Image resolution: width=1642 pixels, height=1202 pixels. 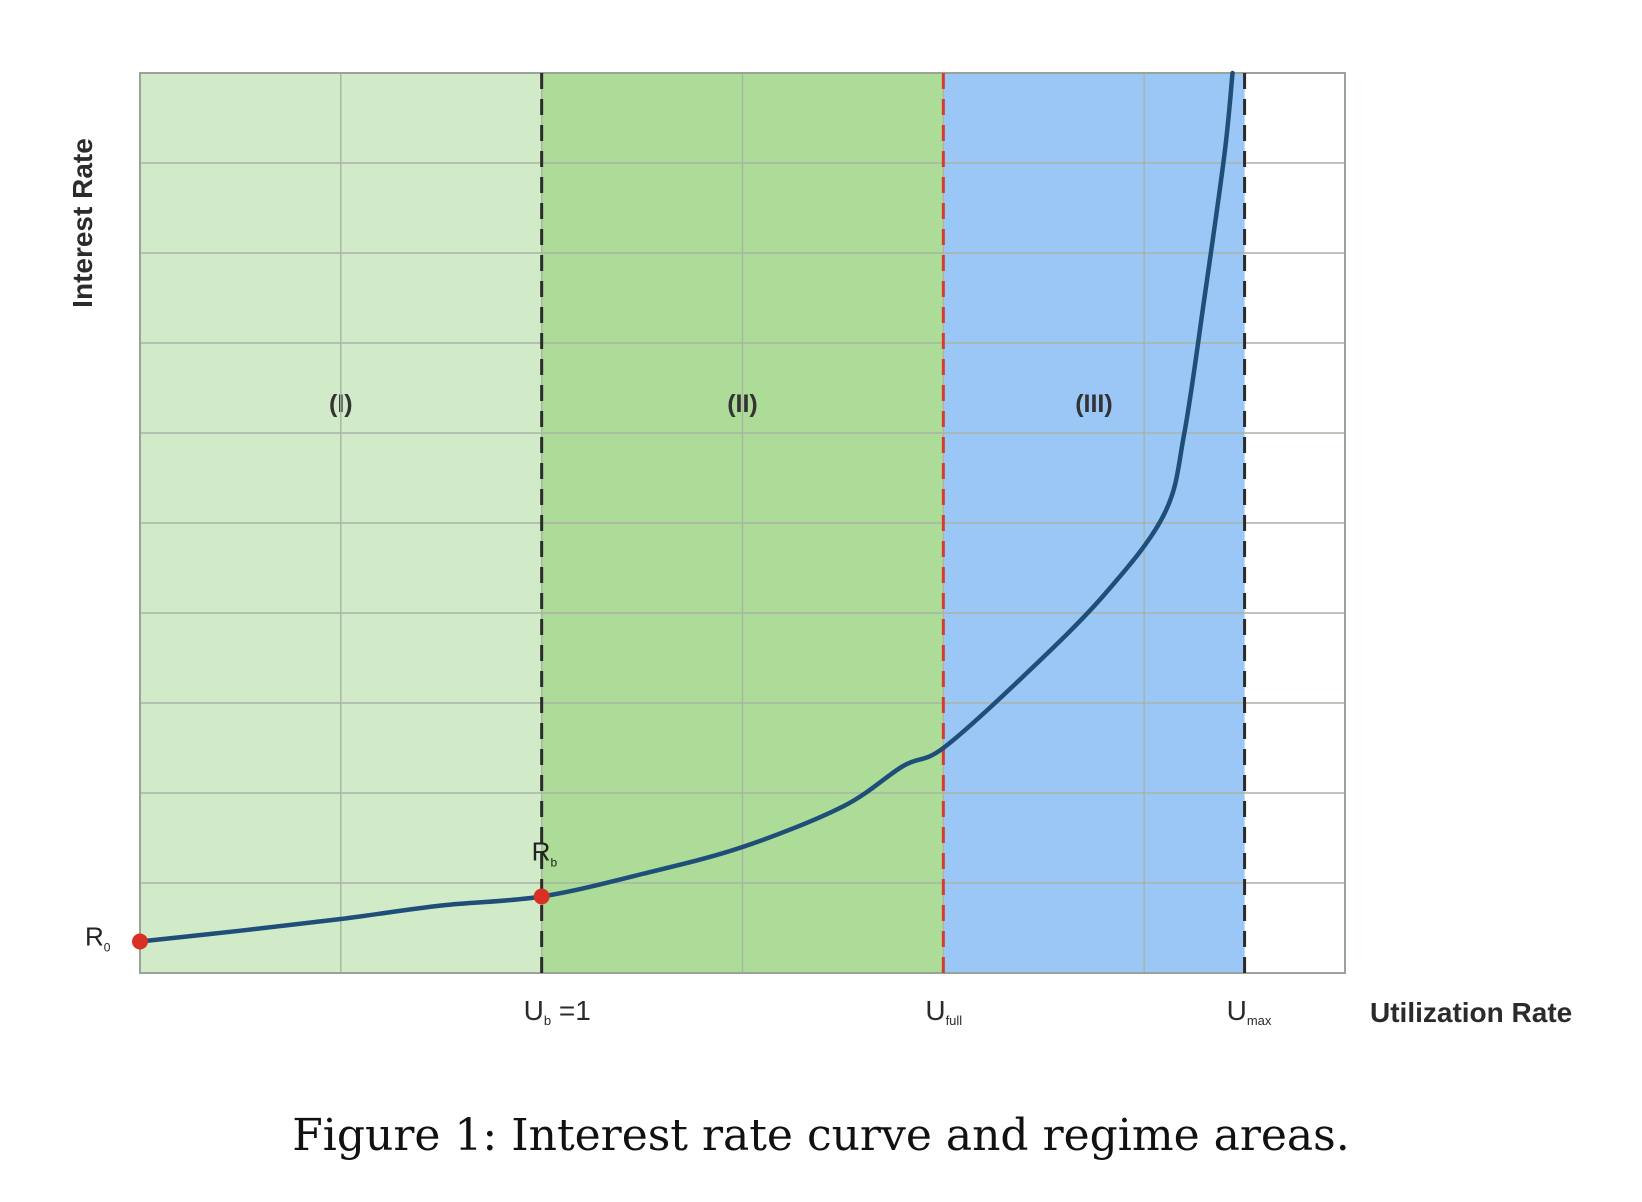 What do you see at coordinates (321, 896) in the screenshot?
I see `highlighted-points: R0 Rb` at bounding box center [321, 896].